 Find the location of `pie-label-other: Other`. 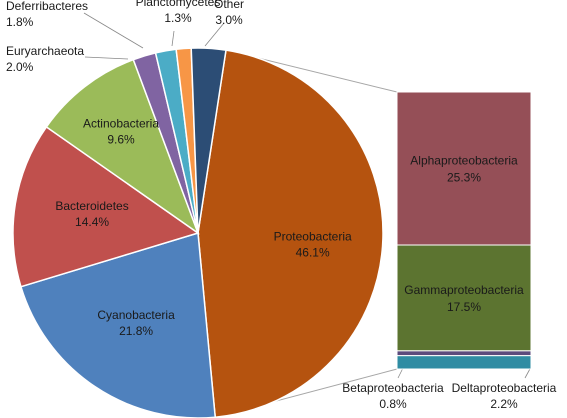

pie-label-other: Other is located at coordinates (229, 5).